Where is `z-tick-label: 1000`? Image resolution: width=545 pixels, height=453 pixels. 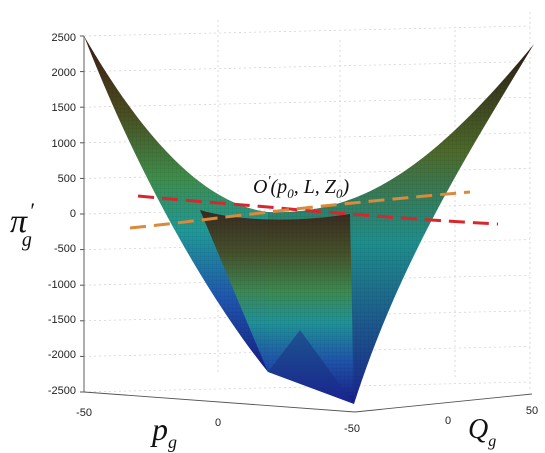
z-tick-label: 1000 is located at coordinates (64, 144).